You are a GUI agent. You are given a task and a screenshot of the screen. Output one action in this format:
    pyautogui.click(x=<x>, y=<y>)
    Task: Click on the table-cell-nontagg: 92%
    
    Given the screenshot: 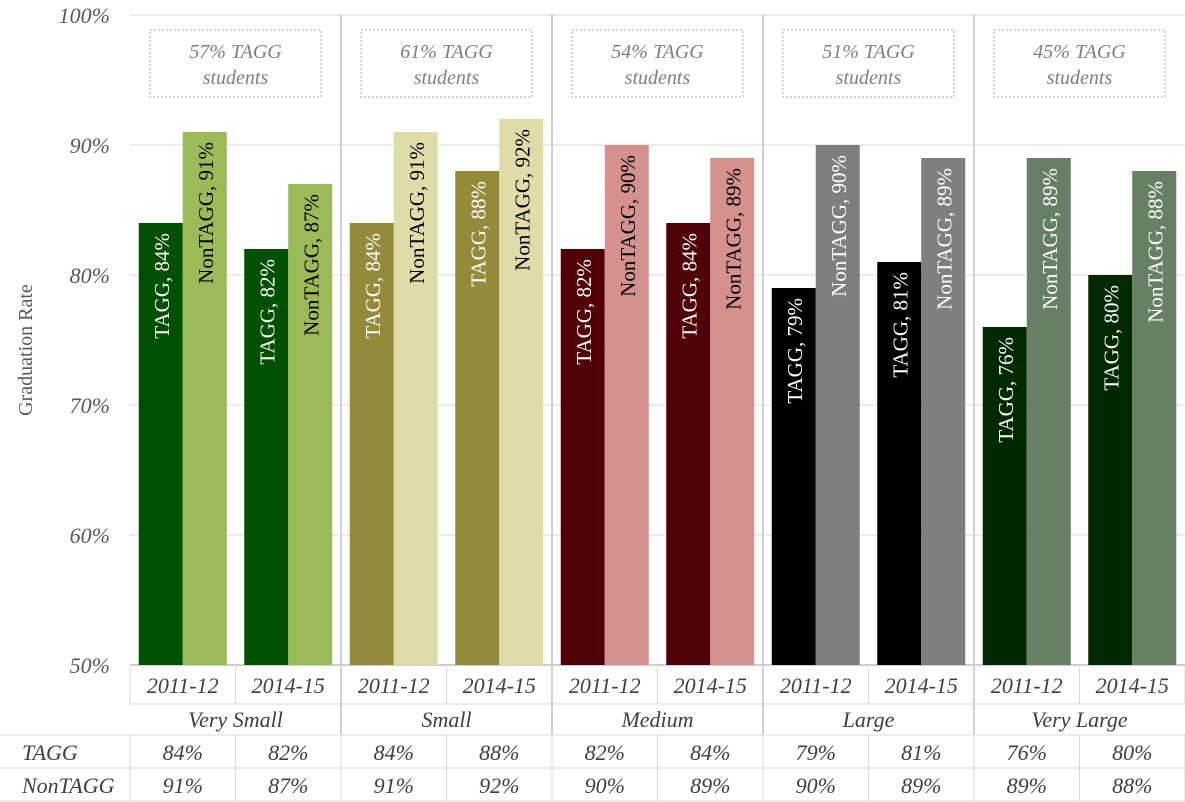 What is the action you would take?
    pyautogui.click(x=499, y=785)
    